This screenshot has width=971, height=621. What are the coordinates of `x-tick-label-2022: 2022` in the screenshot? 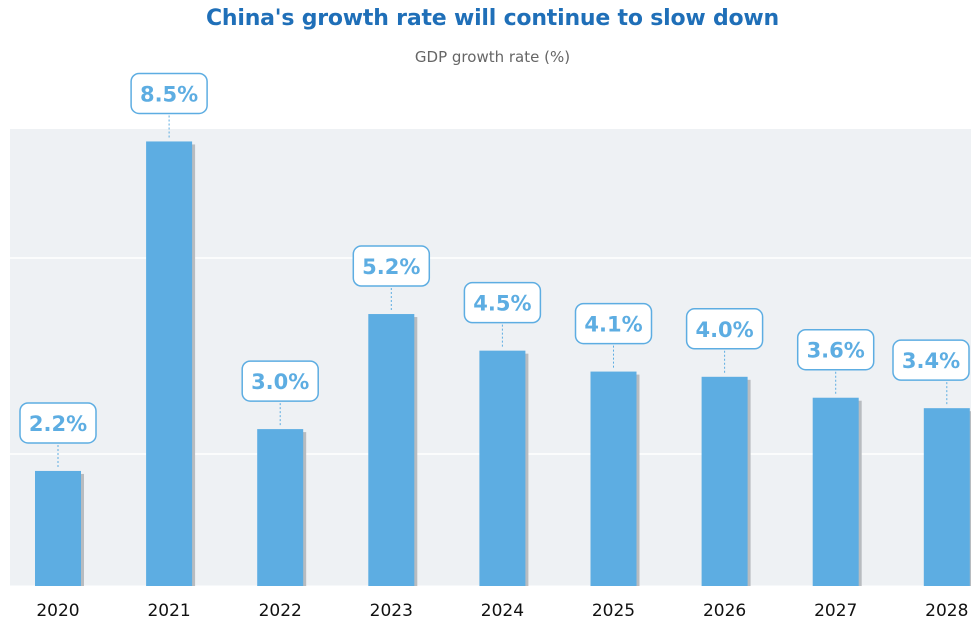 It's located at (280, 611).